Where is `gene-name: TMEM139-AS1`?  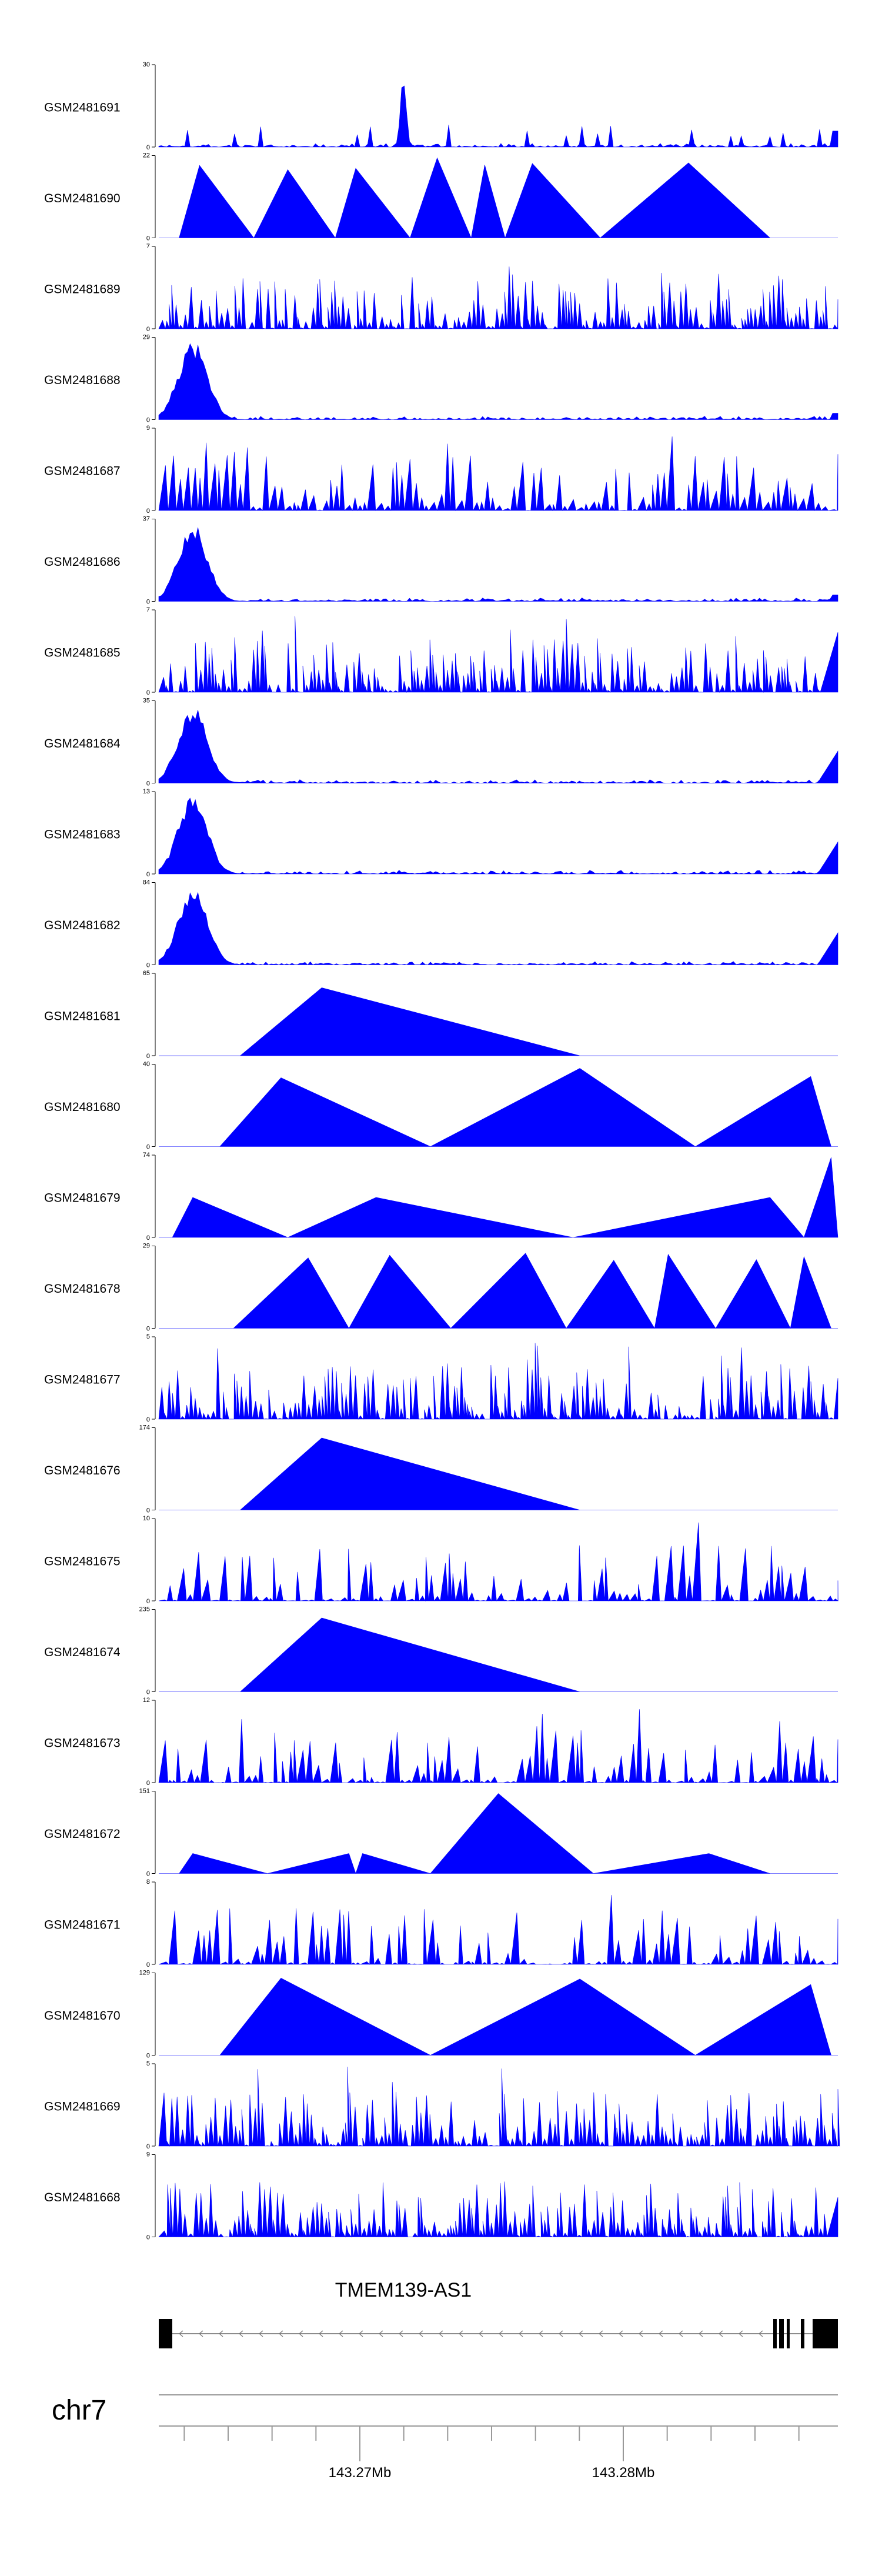 gene-name: TMEM139-AS1 is located at coordinates (403, 2290).